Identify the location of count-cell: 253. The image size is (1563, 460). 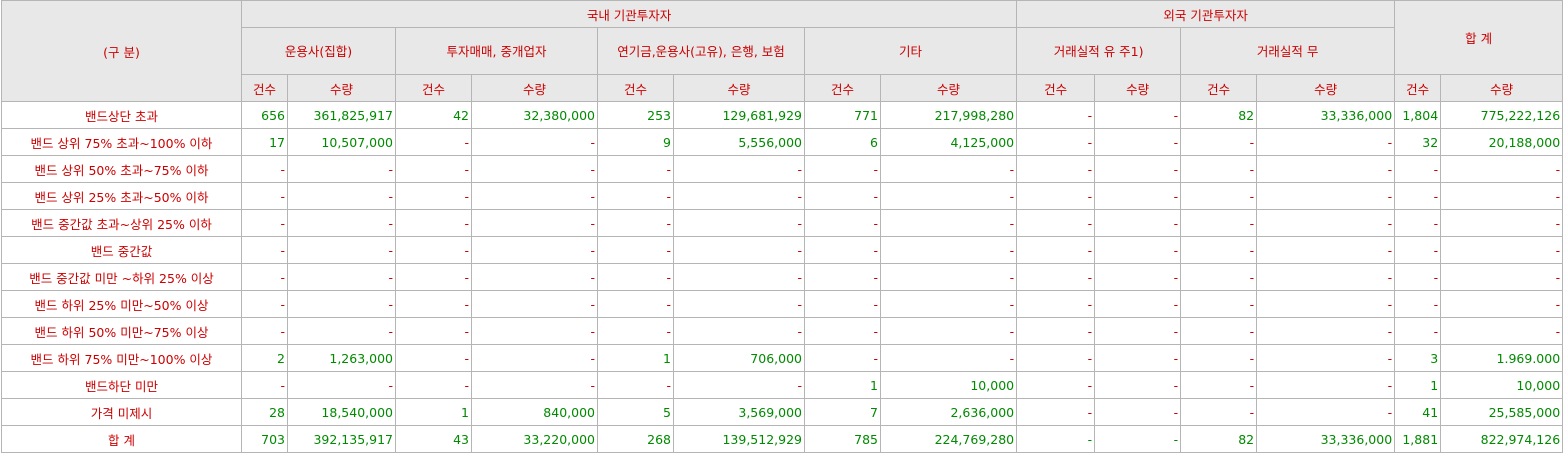
(635, 115).